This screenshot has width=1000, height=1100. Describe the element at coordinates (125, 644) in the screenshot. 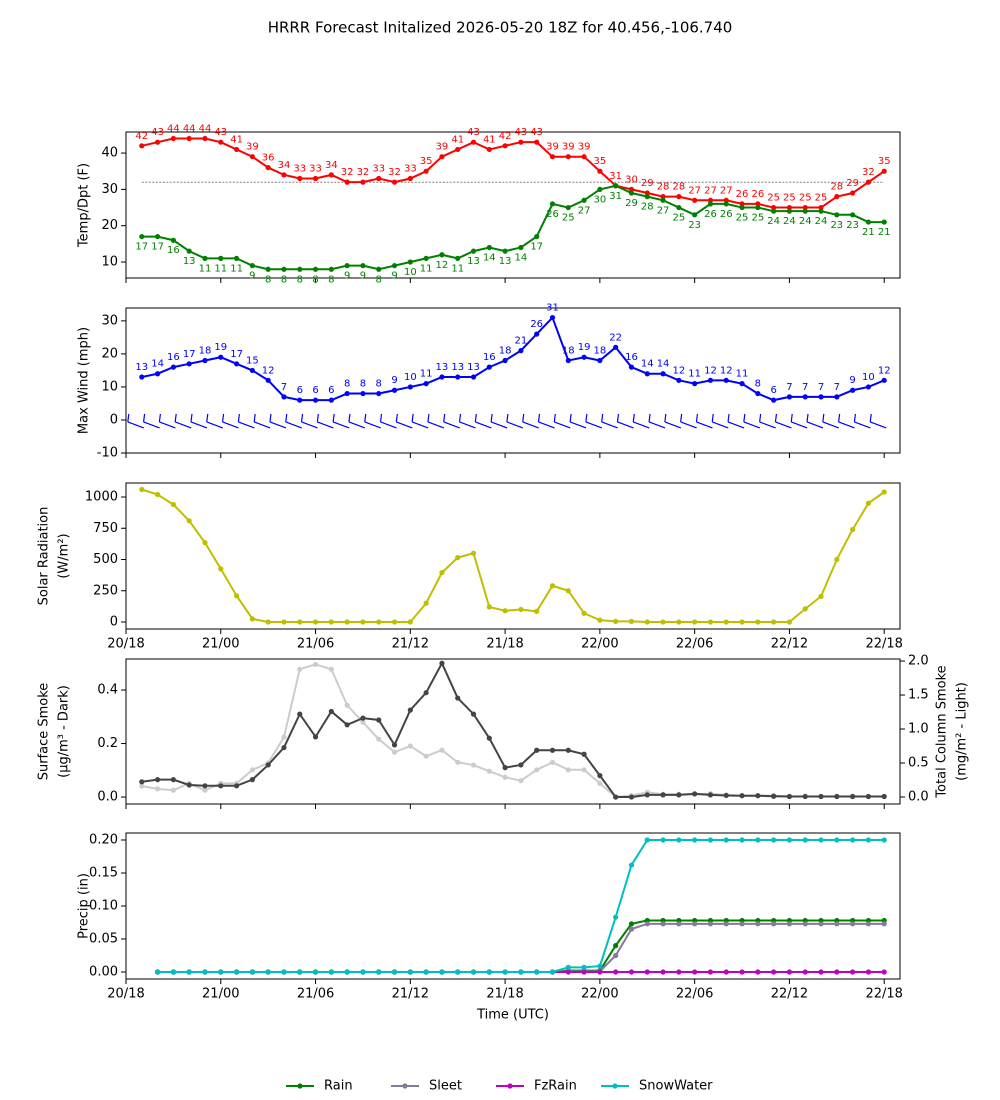

I see `x-tick-label: 20/18` at that location.